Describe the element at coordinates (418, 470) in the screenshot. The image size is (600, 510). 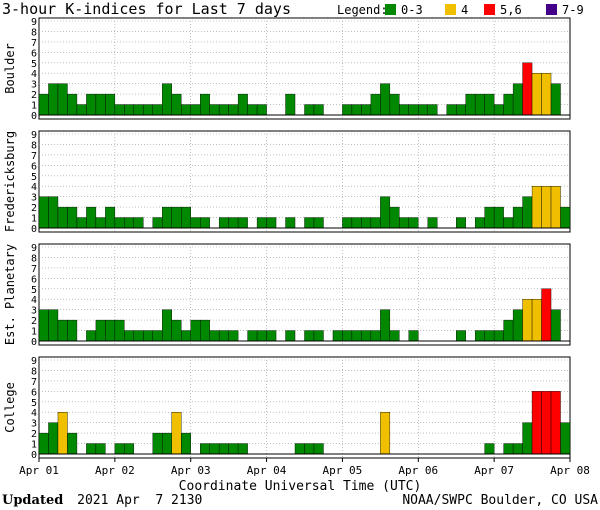
I see `x-tick-label: Apr 06` at that location.